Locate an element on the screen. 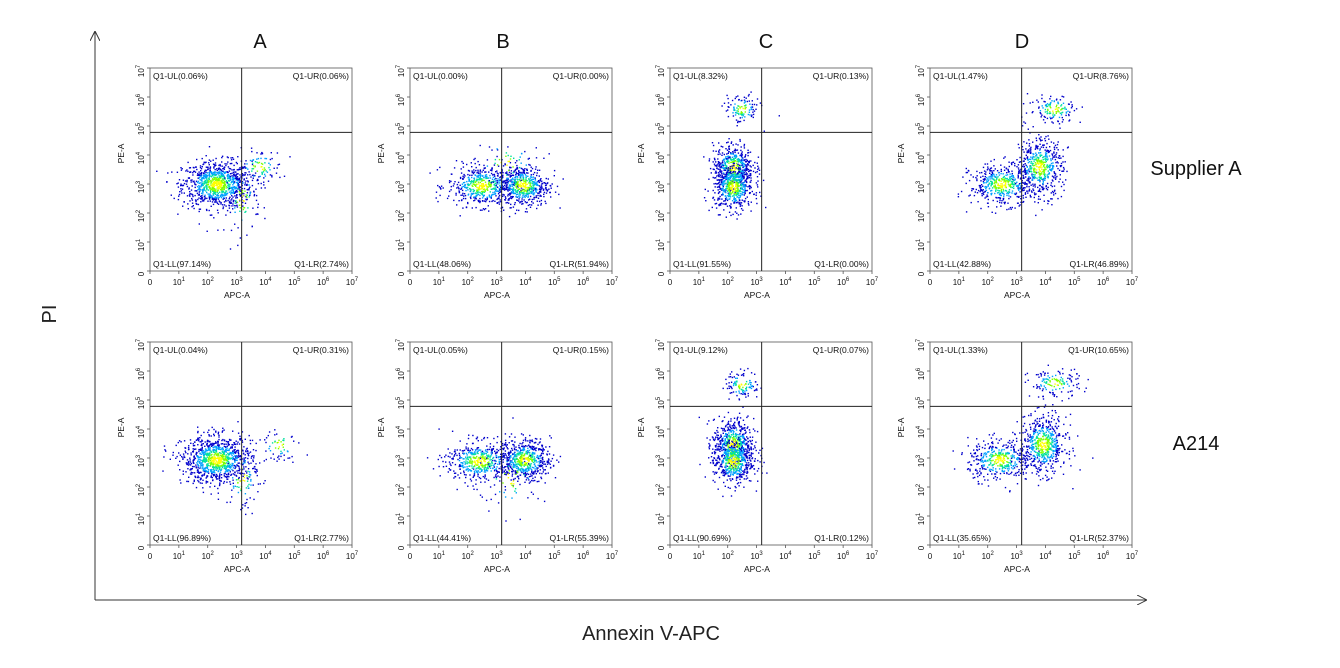  event-points is located at coordinates (496, 181).